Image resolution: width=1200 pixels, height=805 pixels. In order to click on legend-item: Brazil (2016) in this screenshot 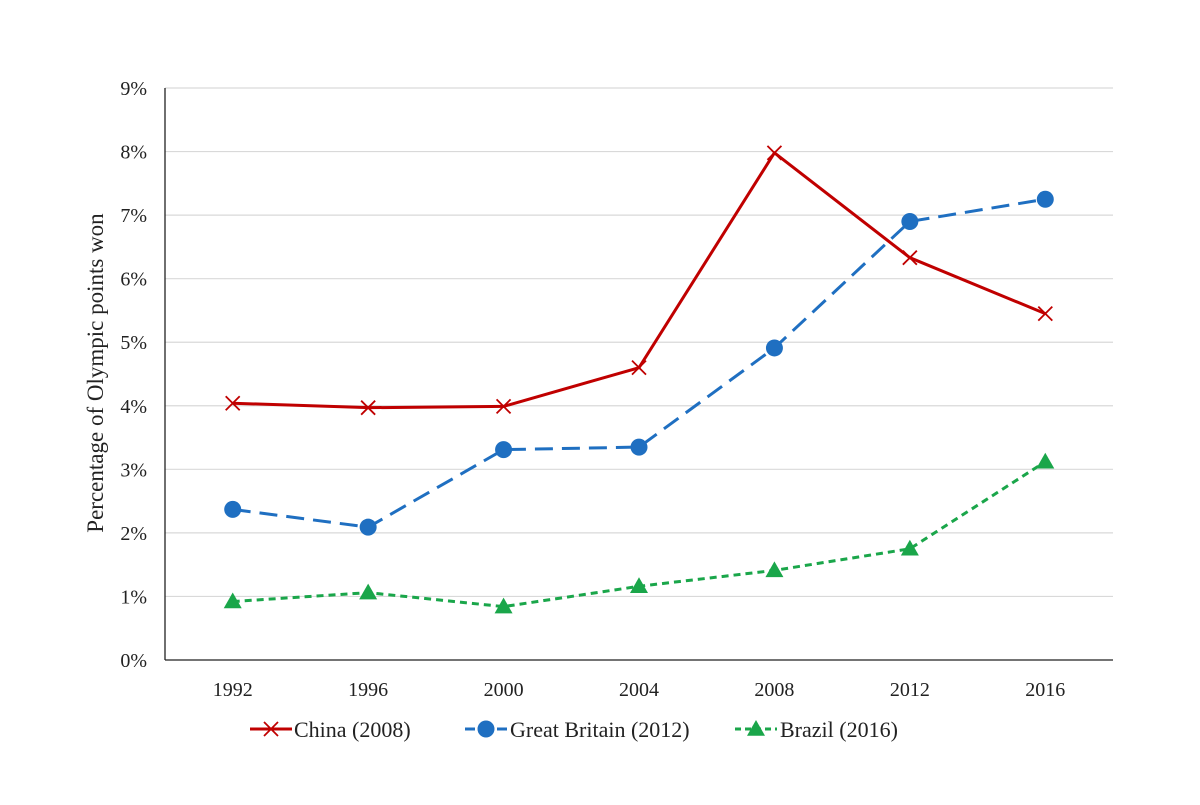, I will do `click(816, 729)`.